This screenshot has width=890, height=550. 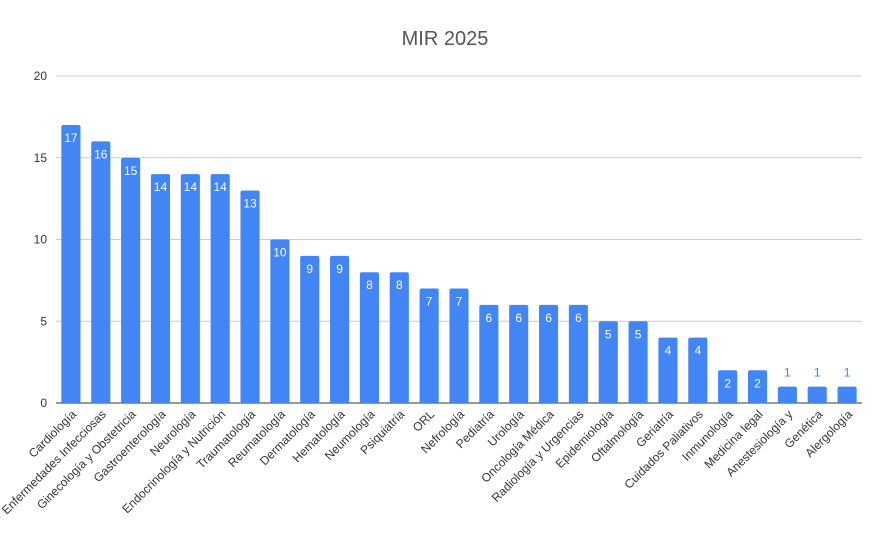 I want to click on data-label: 17, so click(x=71, y=138).